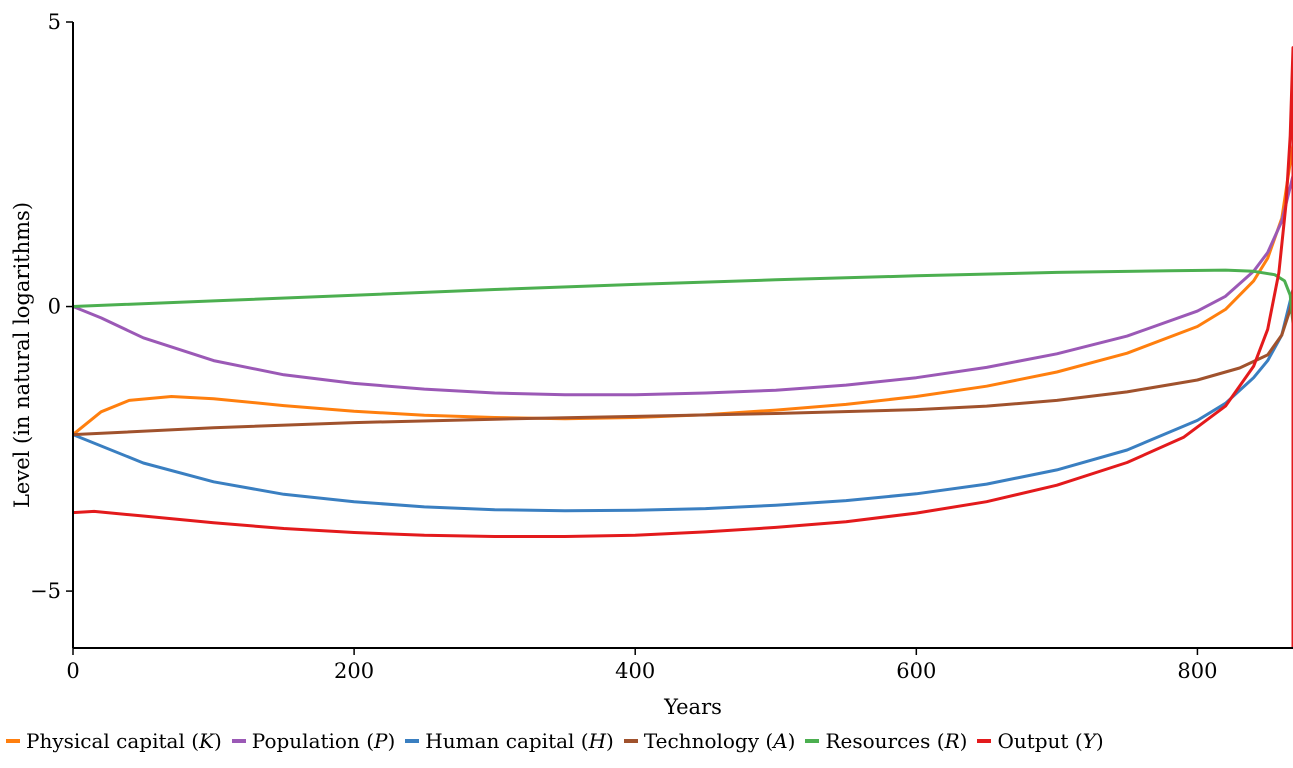 The image size is (1293, 768). I want to click on legend-label: Population (P), so click(323, 741).